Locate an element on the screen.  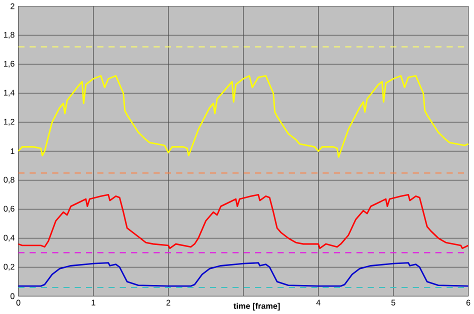
y-tick-label: 1,4 is located at coordinates (9, 93).